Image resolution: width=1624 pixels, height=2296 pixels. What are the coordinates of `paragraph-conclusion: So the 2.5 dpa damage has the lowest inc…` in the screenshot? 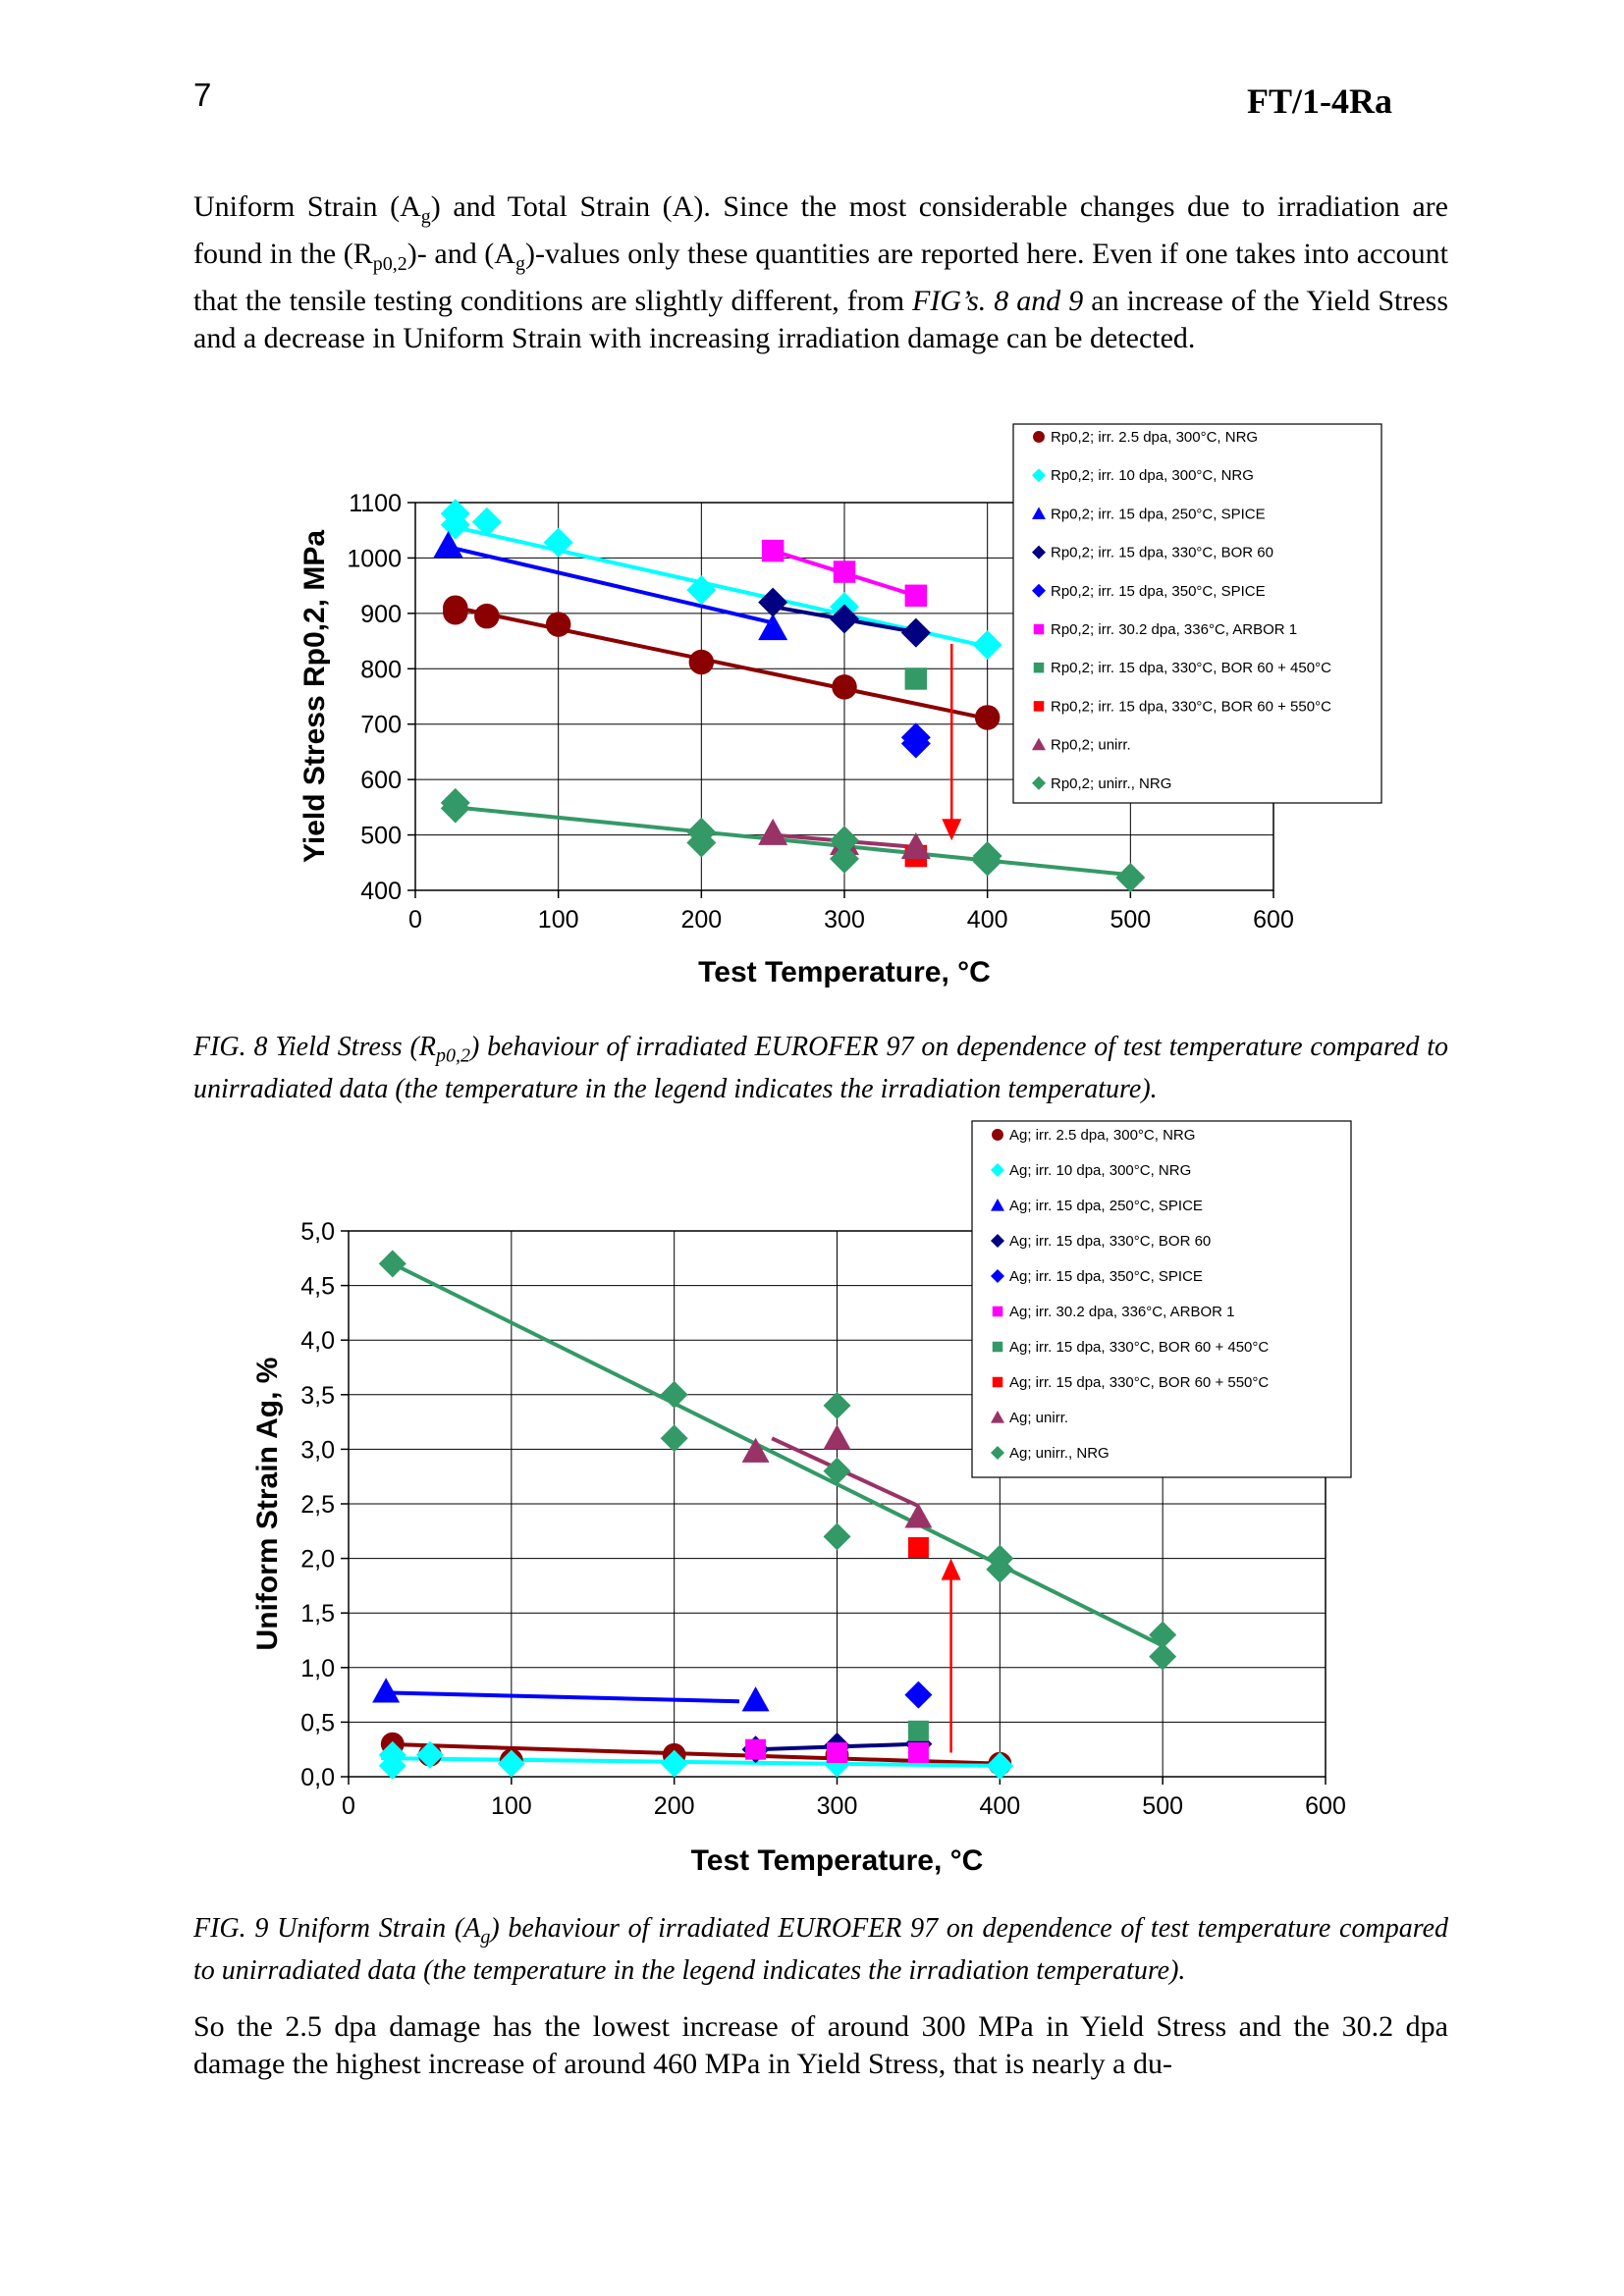 It's located at (820, 2045).